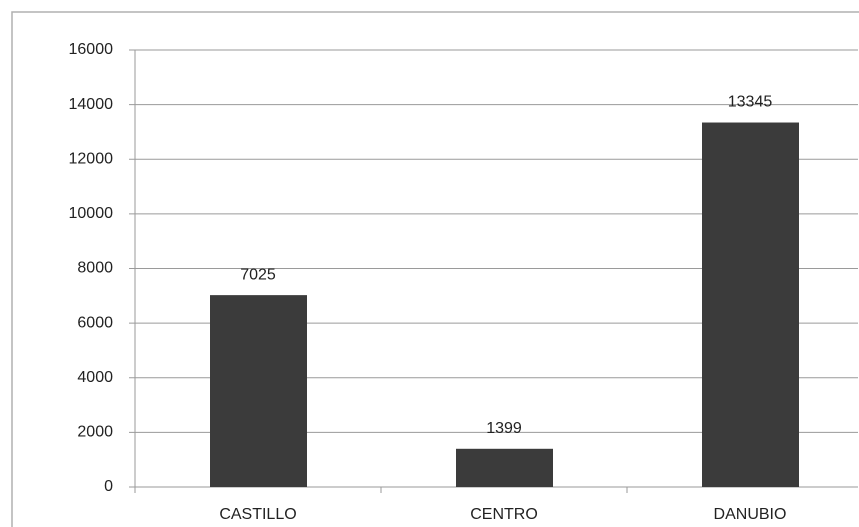 This screenshot has height=527, width=859. What do you see at coordinates (95, 432) in the screenshot?
I see `y-tick-label: 2000` at bounding box center [95, 432].